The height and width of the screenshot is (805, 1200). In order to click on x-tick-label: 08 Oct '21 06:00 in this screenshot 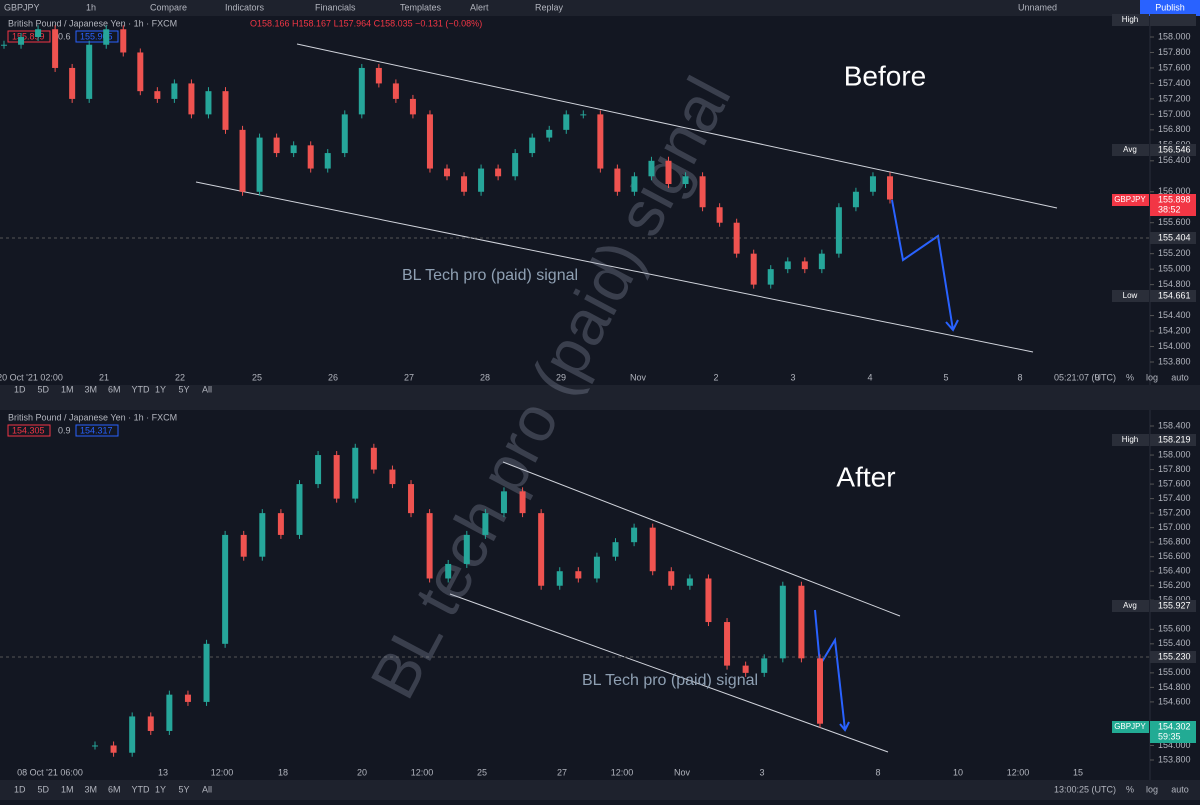, I will do `click(50, 772)`.